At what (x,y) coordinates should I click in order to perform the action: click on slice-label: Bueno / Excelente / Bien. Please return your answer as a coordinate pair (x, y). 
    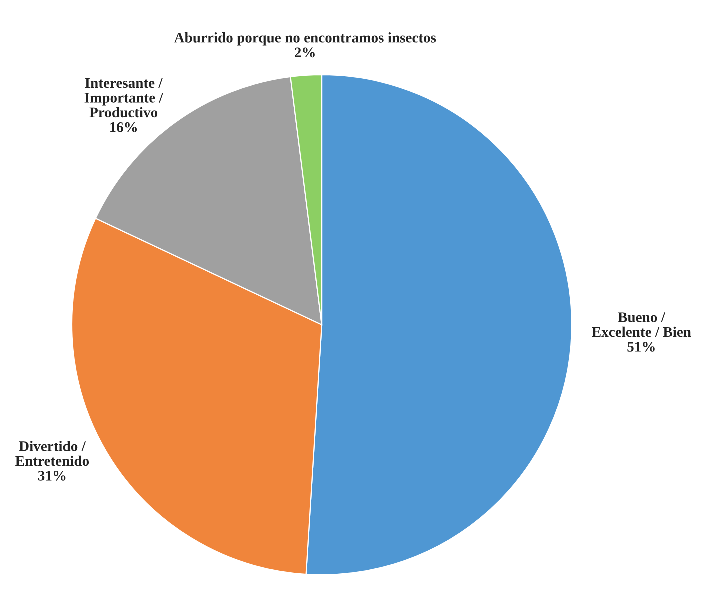
    Looking at the image, I should click on (642, 325).